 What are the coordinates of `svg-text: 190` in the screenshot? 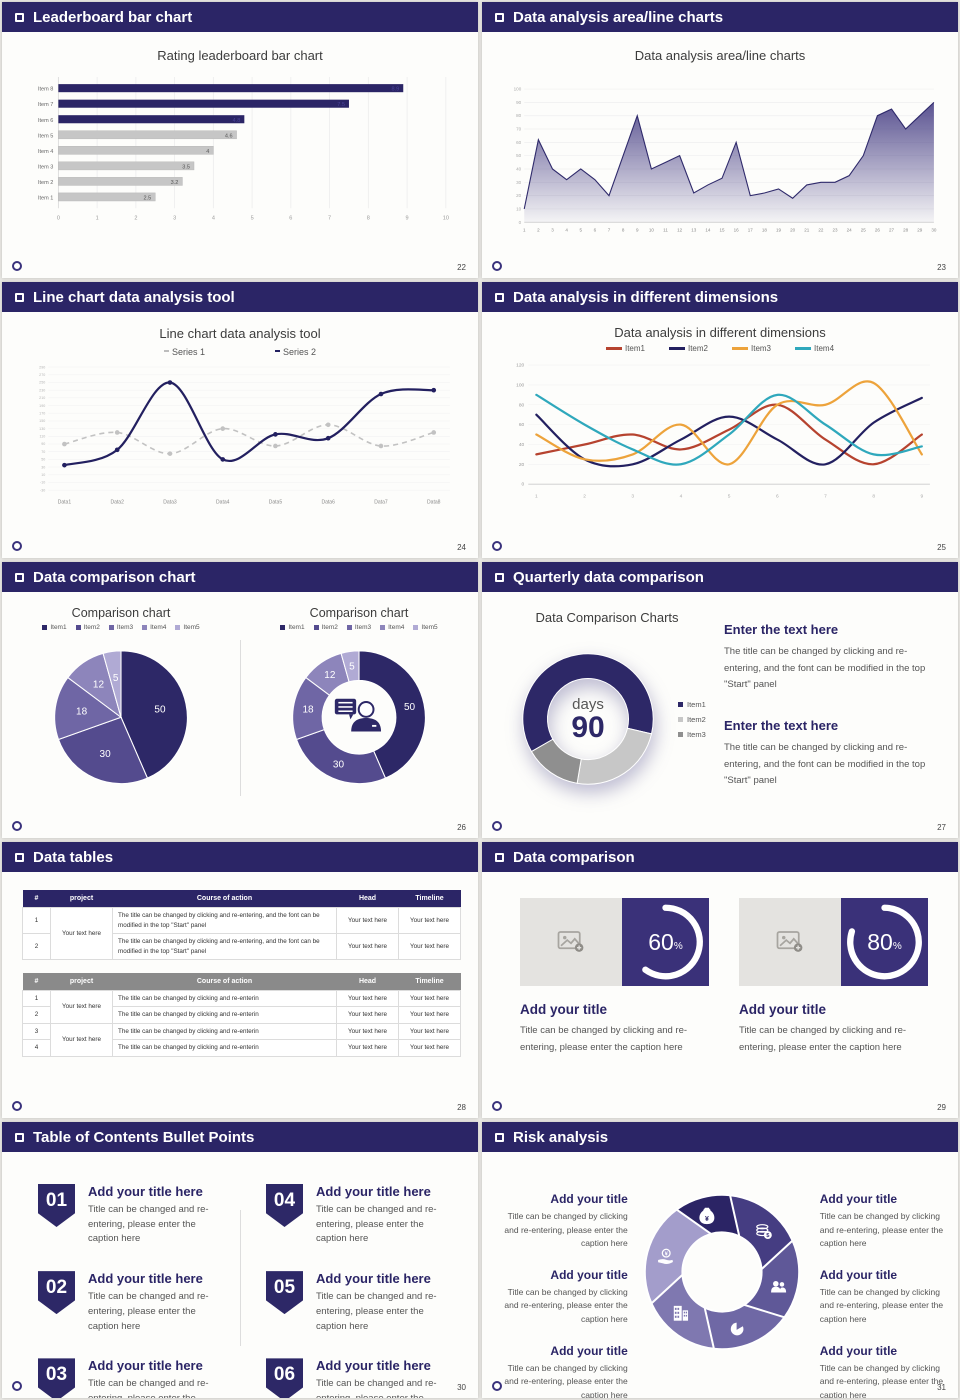 It's located at (42, 406).